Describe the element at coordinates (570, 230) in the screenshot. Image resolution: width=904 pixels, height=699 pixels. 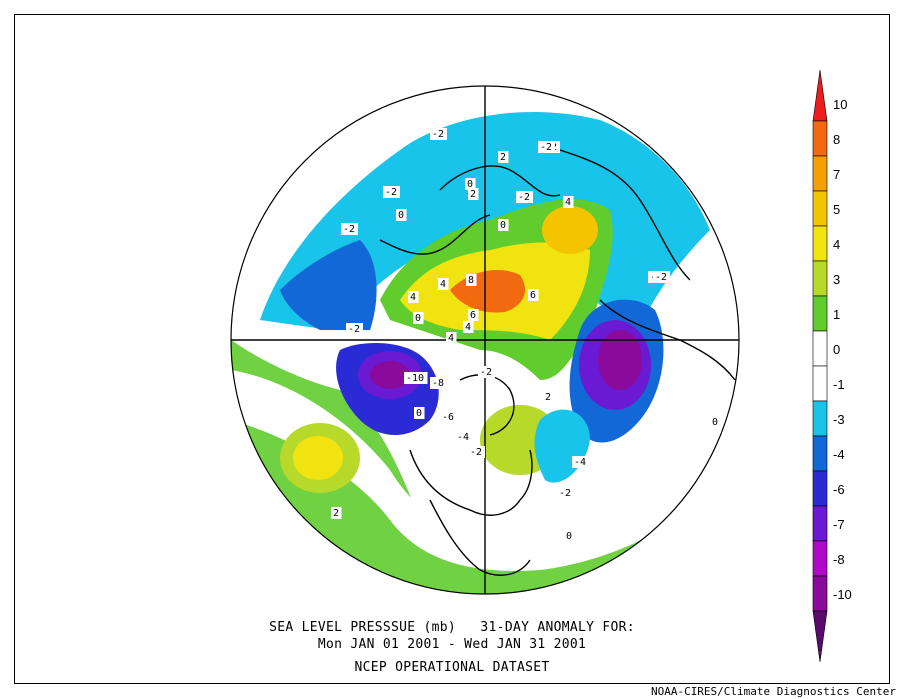
I see `anomaly-high-greenland` at that location.